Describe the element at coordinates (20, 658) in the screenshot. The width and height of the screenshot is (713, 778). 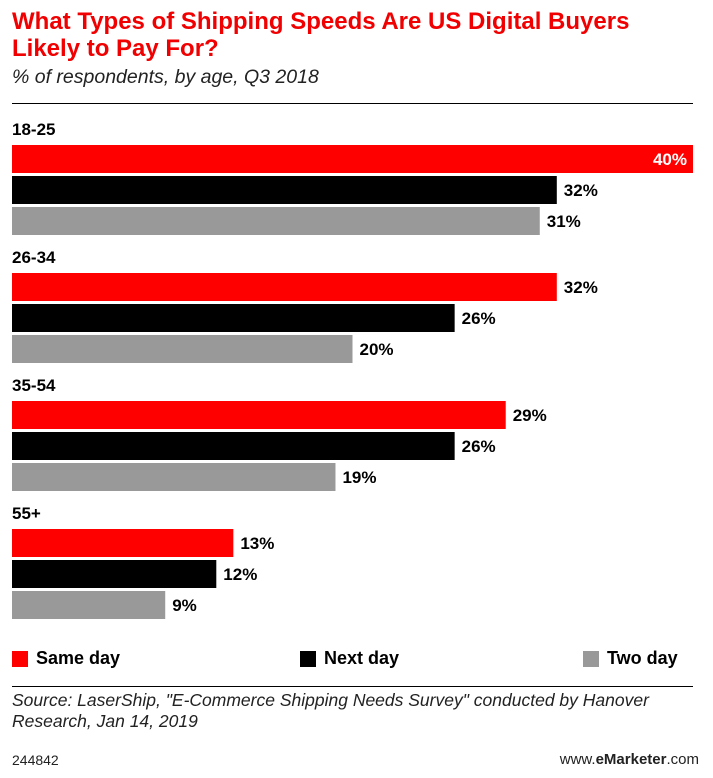
I see `legend-swatch-same-day` at that location.